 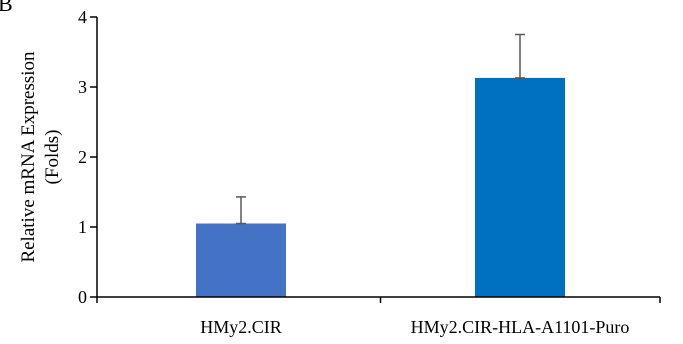 What do you see at coordinates (82, 87) in the screenshot?
I see `y-tick-label-3: 3` at bounding box center [82, 87].